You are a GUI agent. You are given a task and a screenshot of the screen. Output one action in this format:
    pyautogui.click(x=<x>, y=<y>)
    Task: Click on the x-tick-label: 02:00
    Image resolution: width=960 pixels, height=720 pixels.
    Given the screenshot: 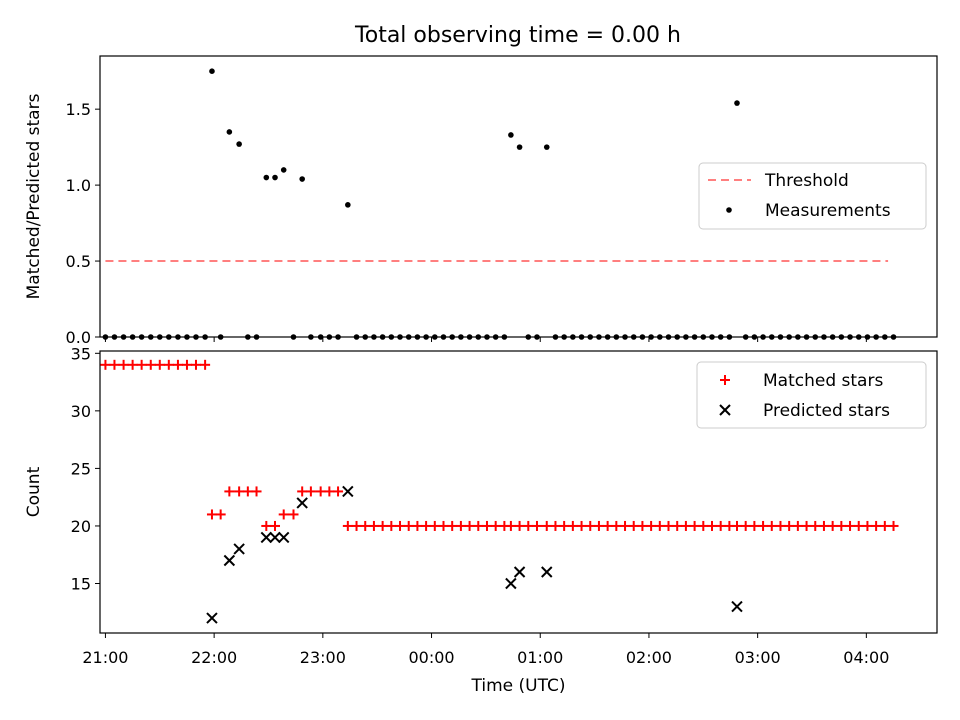 What is the action you would take?
    pyautogui.click(x=649, y=657)
    